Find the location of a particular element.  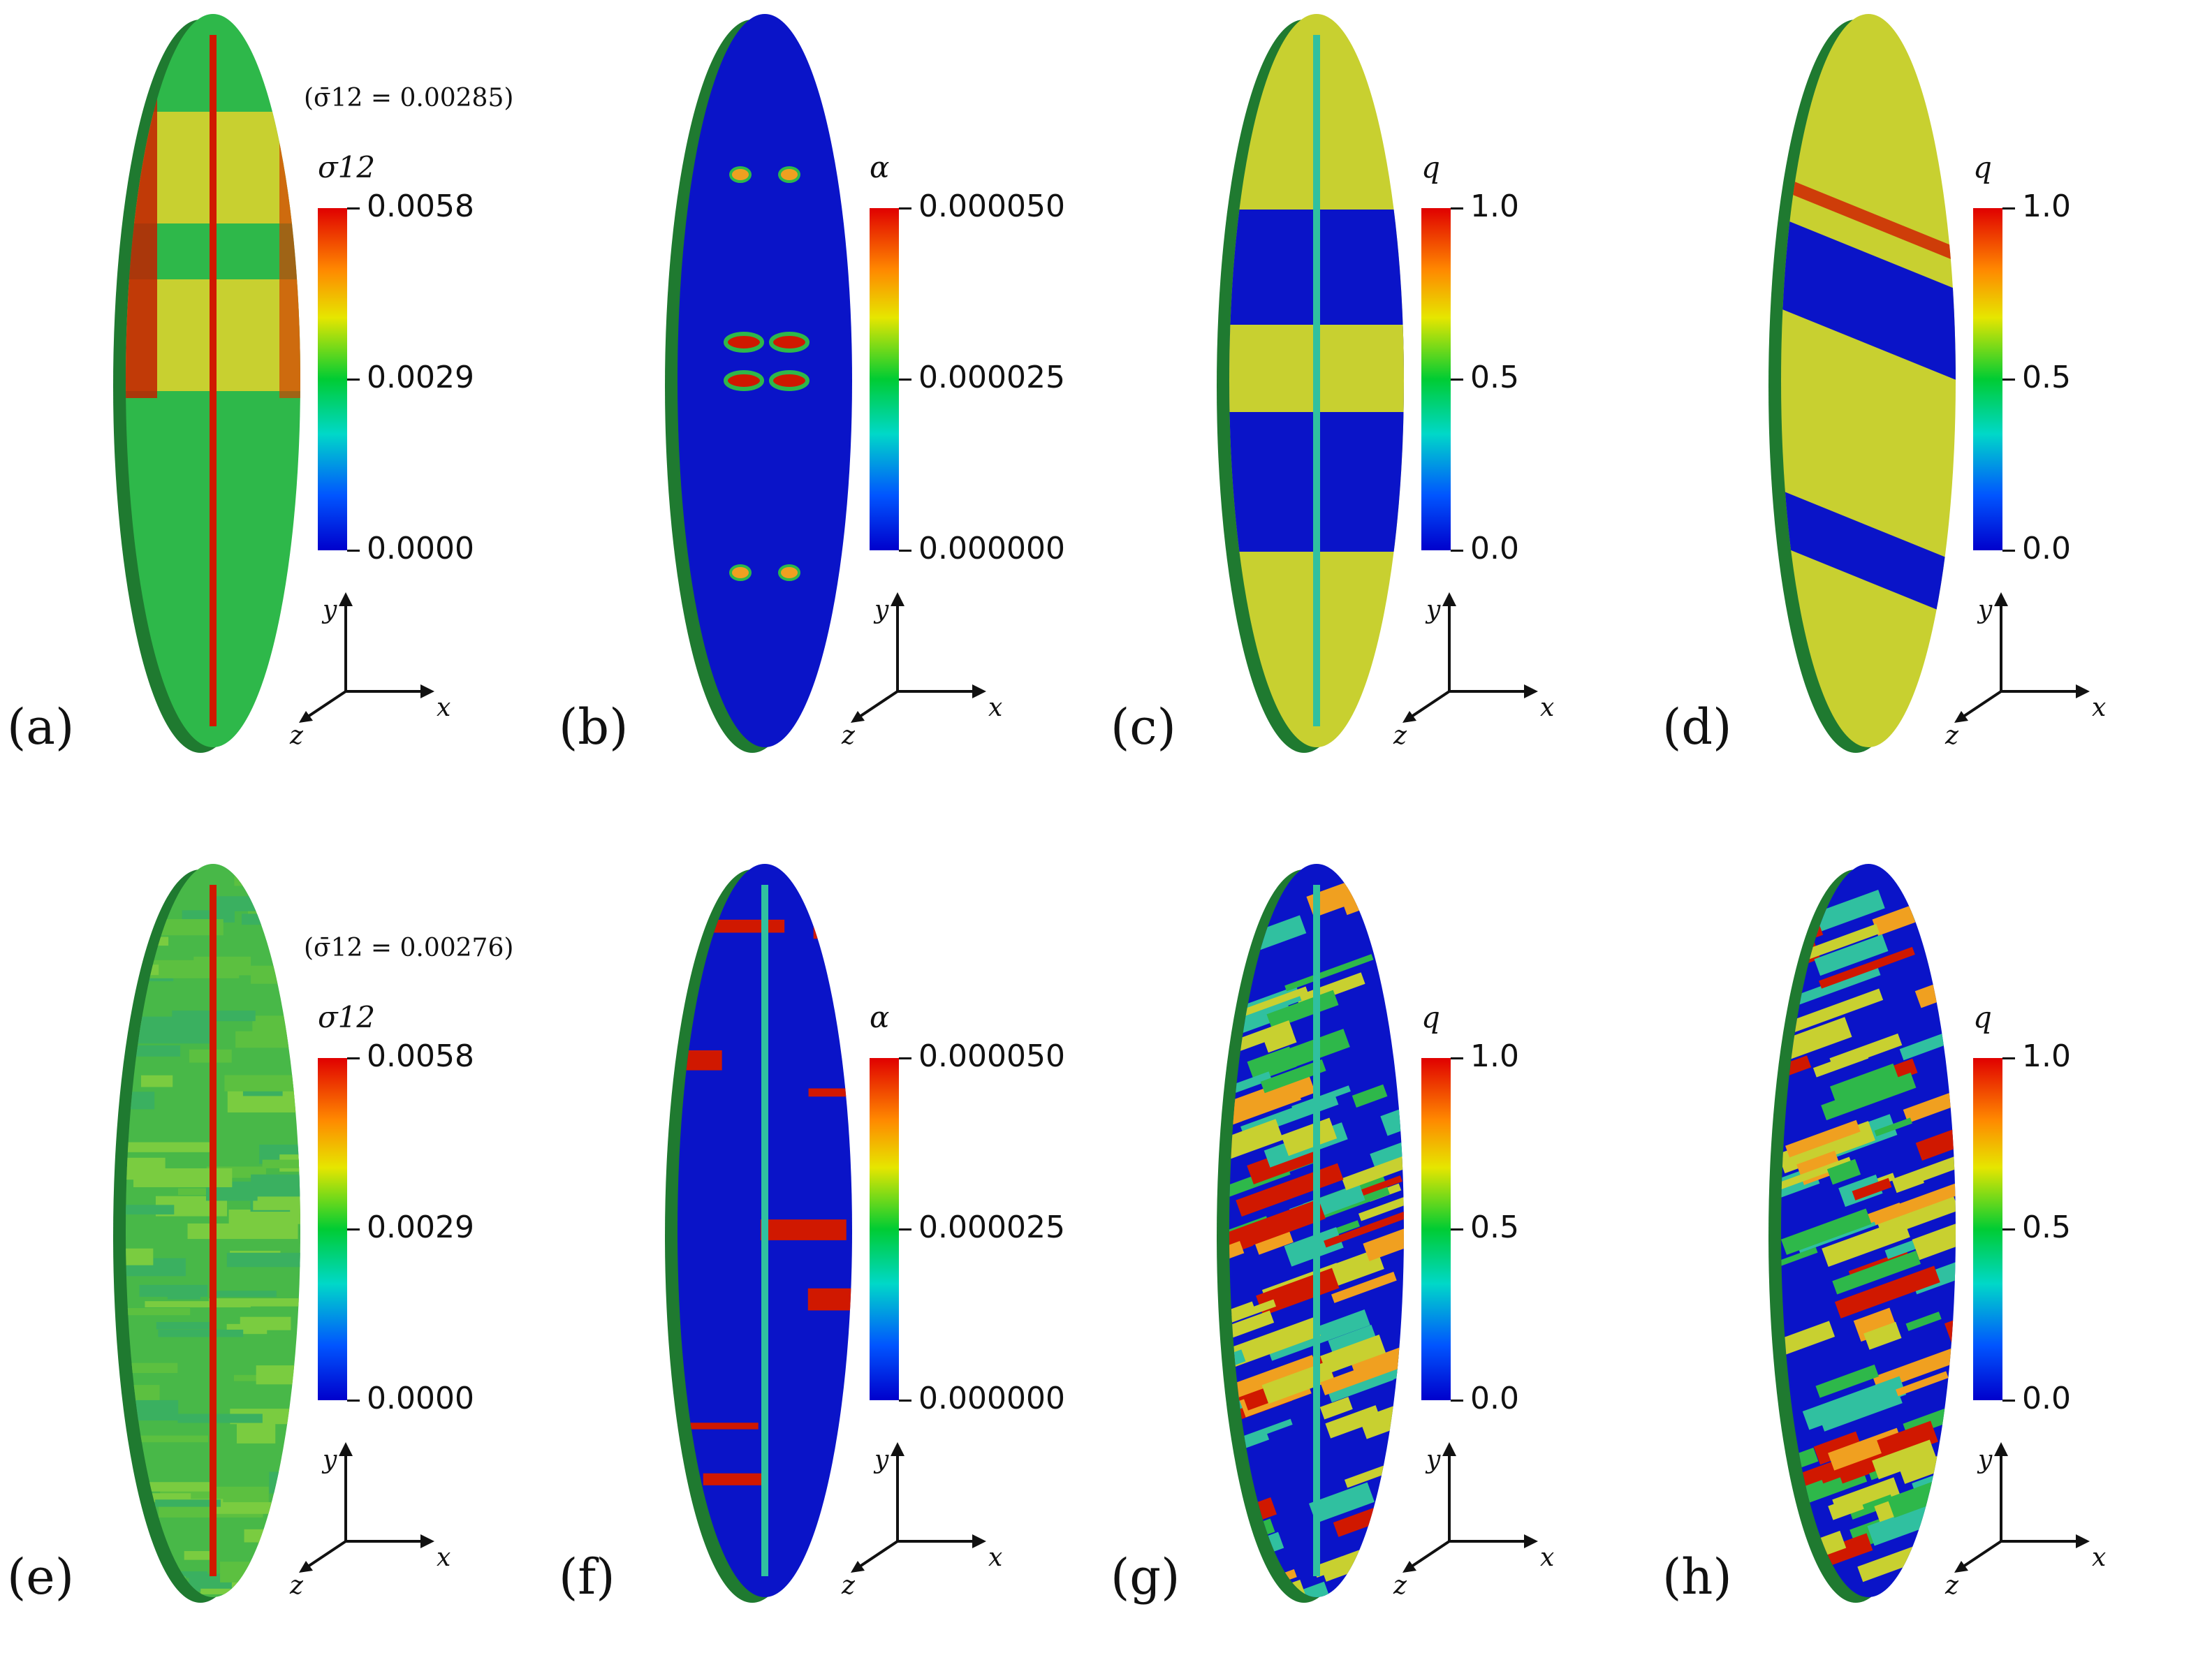

panel-h: (h) q 1.0 0.5 0.0 y x z is located at coordinates (1931, 1258).